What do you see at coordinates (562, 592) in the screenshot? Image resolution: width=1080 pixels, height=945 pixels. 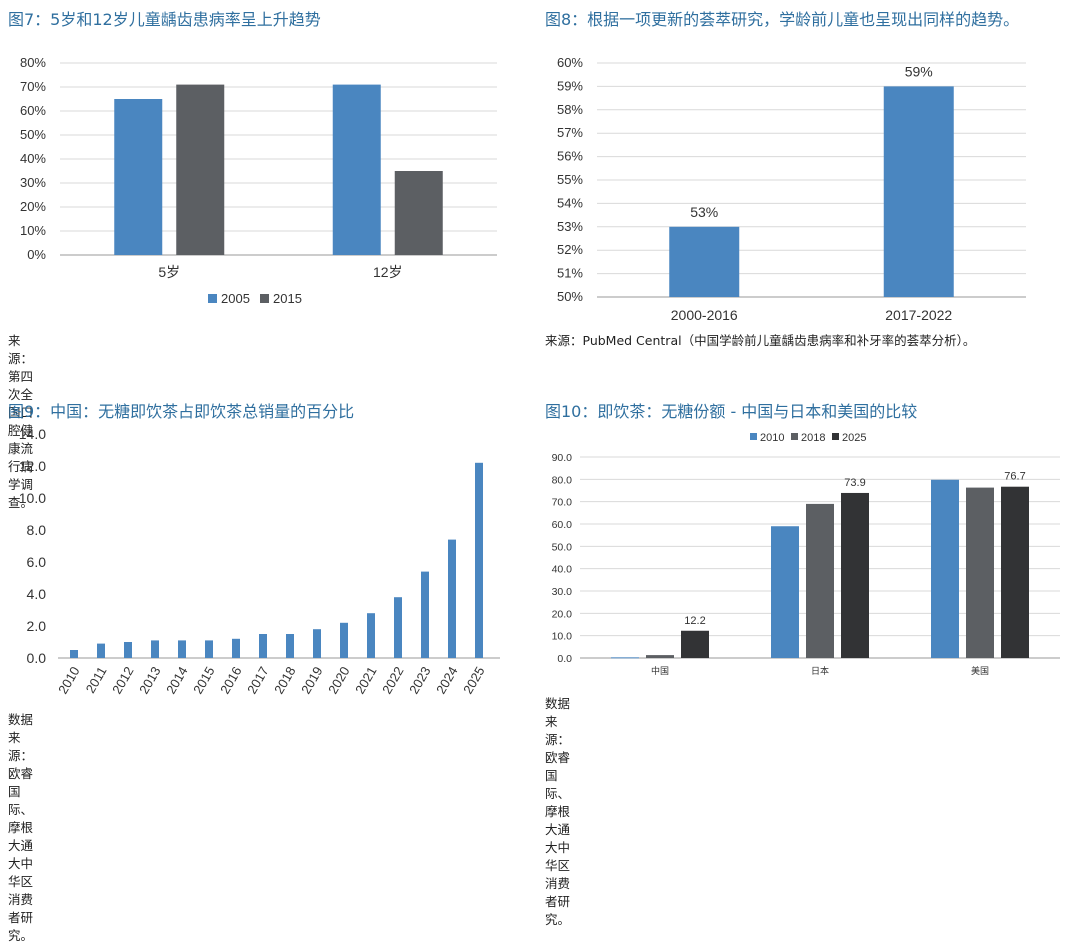 I see `y-tick-label: 30.0` at bounding box center [562, 592].